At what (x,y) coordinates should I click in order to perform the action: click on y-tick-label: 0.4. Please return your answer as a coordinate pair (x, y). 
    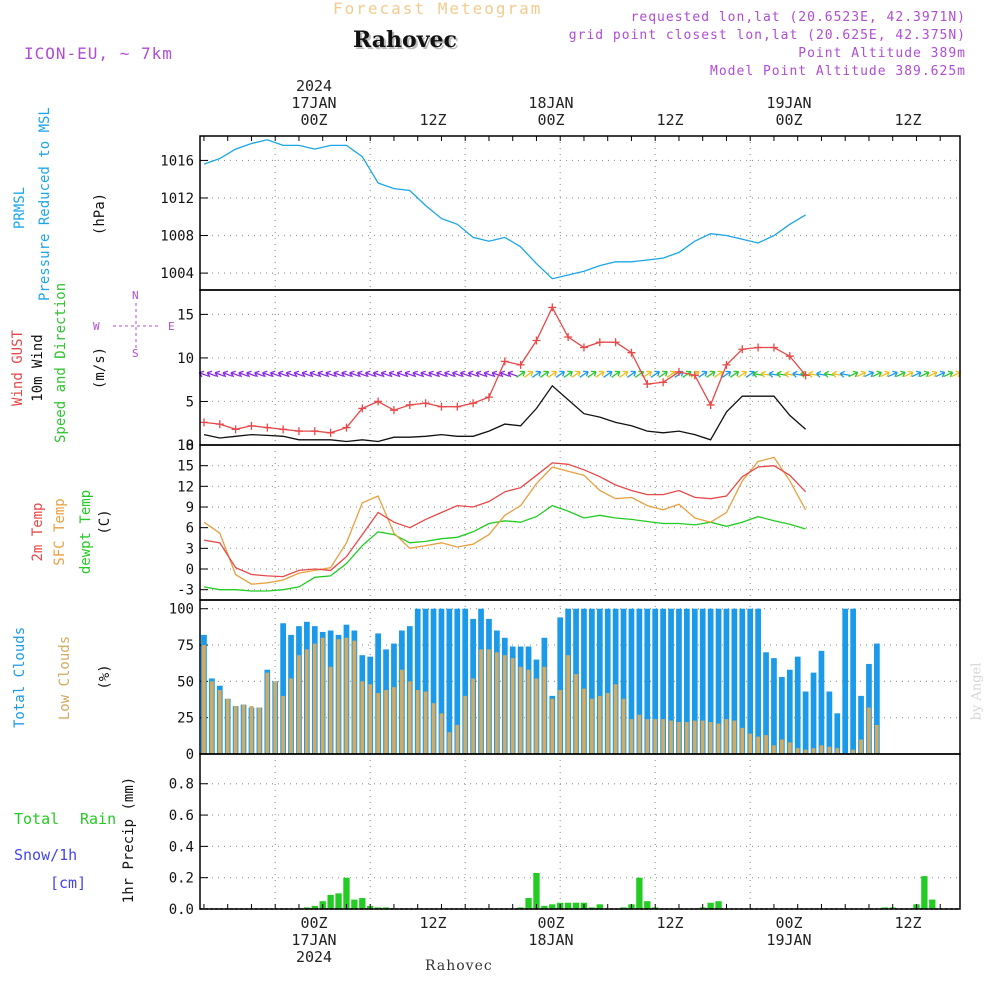
    Looking at the image, I should click on (181, 847).